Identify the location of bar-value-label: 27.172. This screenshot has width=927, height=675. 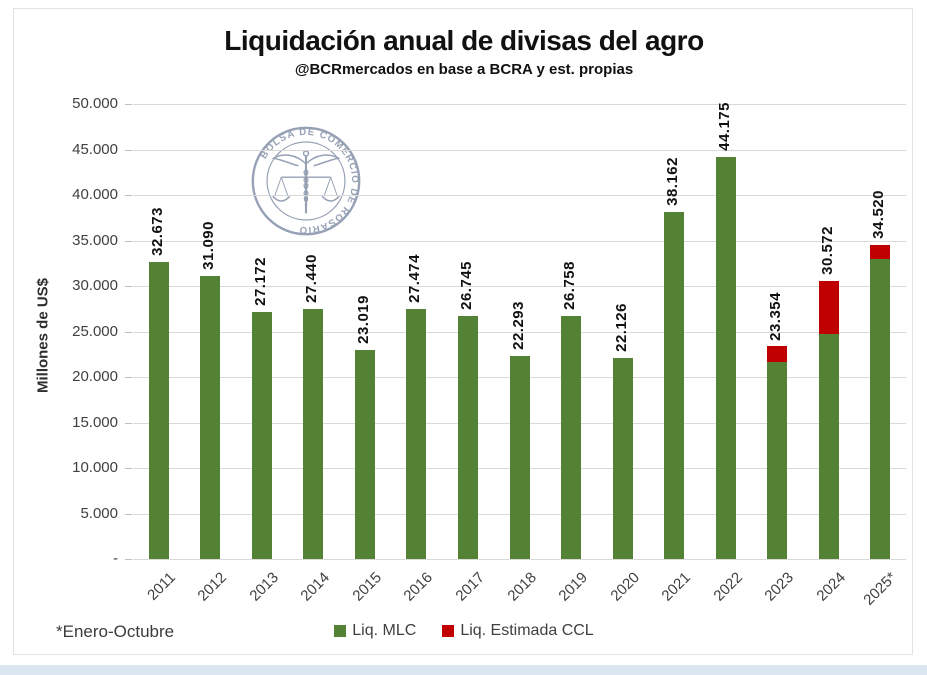
(260, 281).